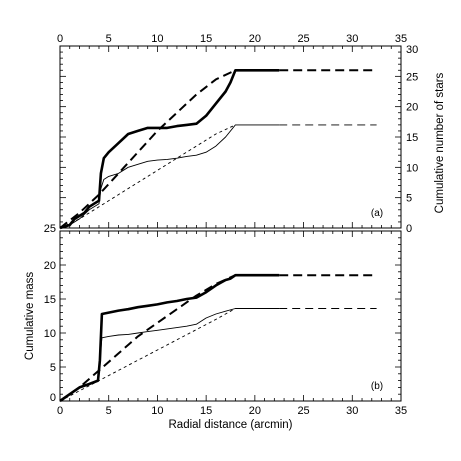  Describe the element at coordinates (30, 316) in the screenshot. I see `y-axis-title: Cumulative mass` at that location.